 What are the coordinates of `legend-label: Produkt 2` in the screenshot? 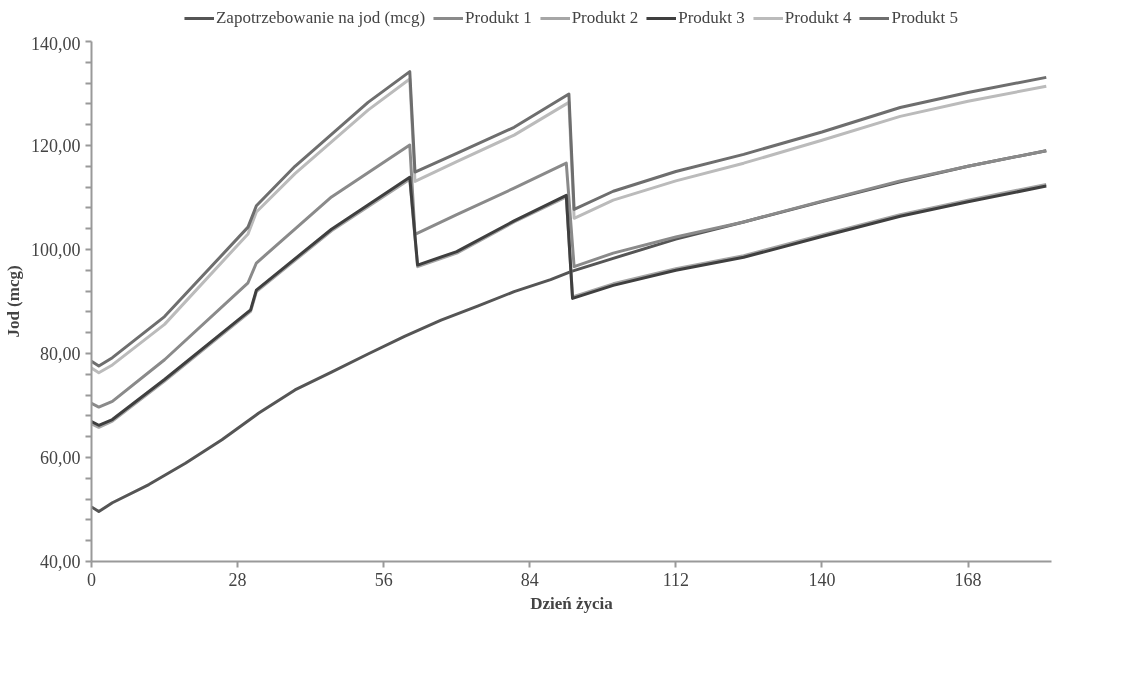 It's located at (605, 18).